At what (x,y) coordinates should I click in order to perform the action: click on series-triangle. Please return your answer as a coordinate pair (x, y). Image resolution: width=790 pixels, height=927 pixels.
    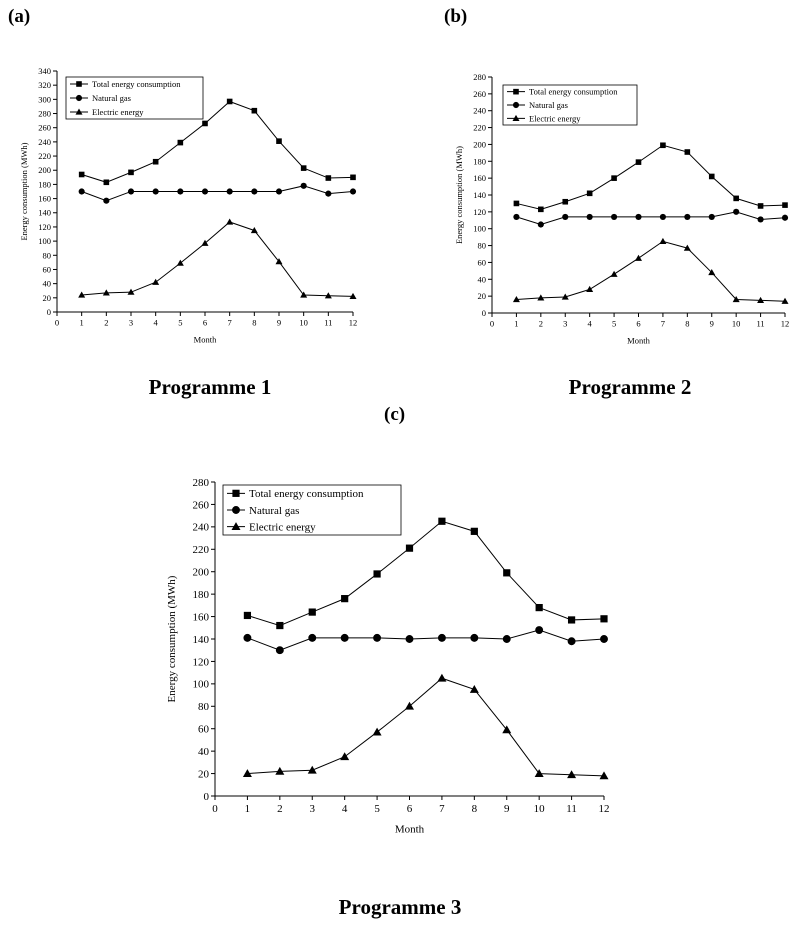
    Looking at the image, I should click on (650, 270).